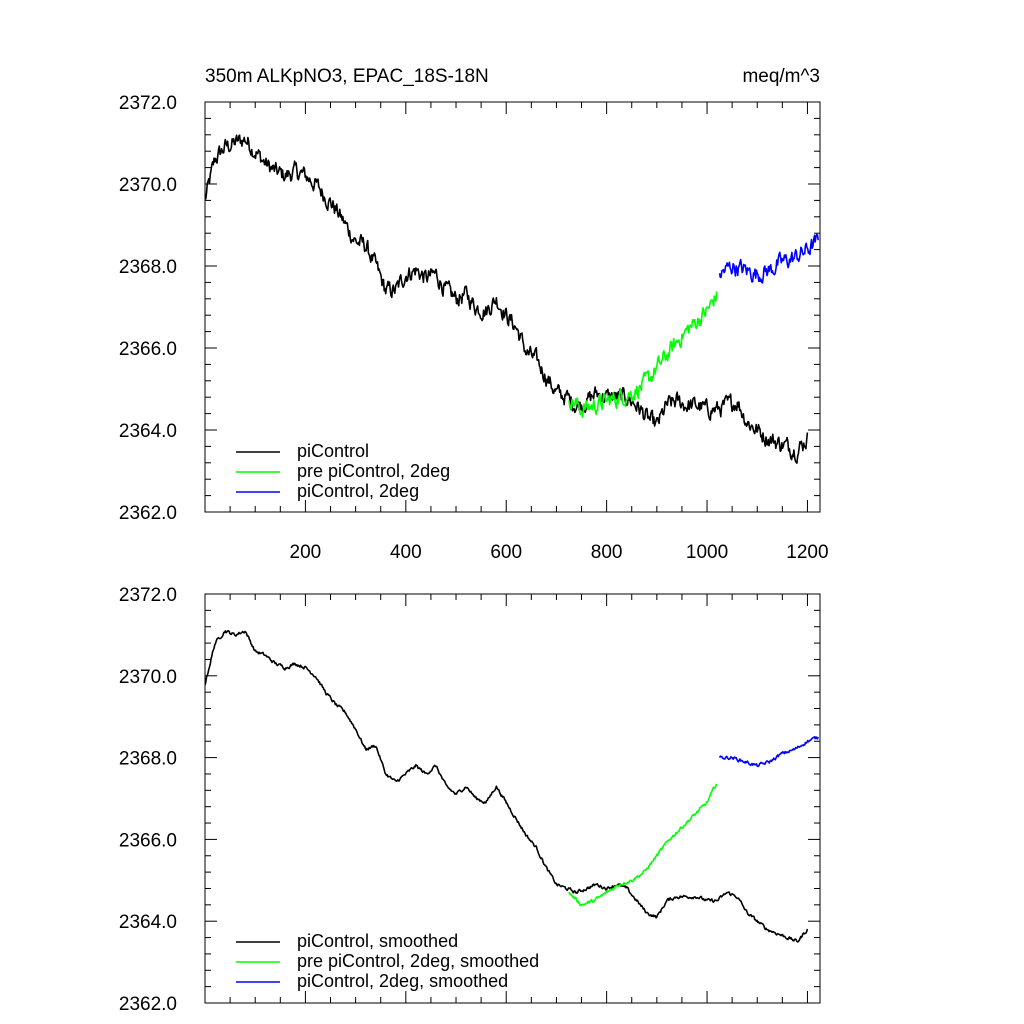  Describe the element at coordinates (373, 471) in the screenshot. I see `legend-label: pre piControl, 2deg` at that location.